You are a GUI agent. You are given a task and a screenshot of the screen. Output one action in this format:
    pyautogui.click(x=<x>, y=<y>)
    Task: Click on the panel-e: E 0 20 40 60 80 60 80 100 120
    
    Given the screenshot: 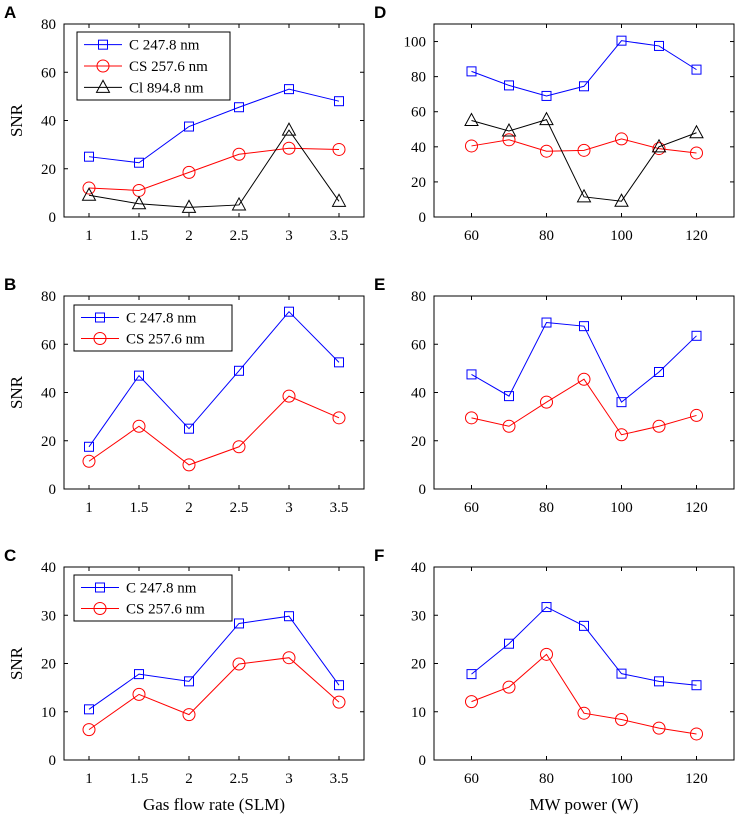 What is the action you would take?
    pyautogui.click(x=554, y=395)
    